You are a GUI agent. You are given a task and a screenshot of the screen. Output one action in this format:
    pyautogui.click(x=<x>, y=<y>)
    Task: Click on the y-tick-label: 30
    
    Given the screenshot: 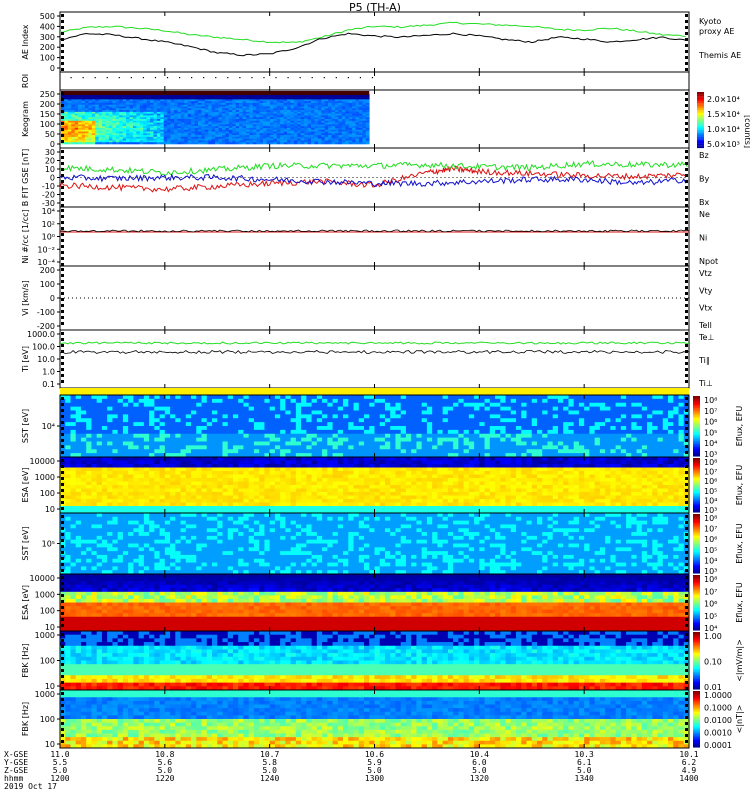 What is the action you would take?
    pyautogui.click(x=50, y=152)
    